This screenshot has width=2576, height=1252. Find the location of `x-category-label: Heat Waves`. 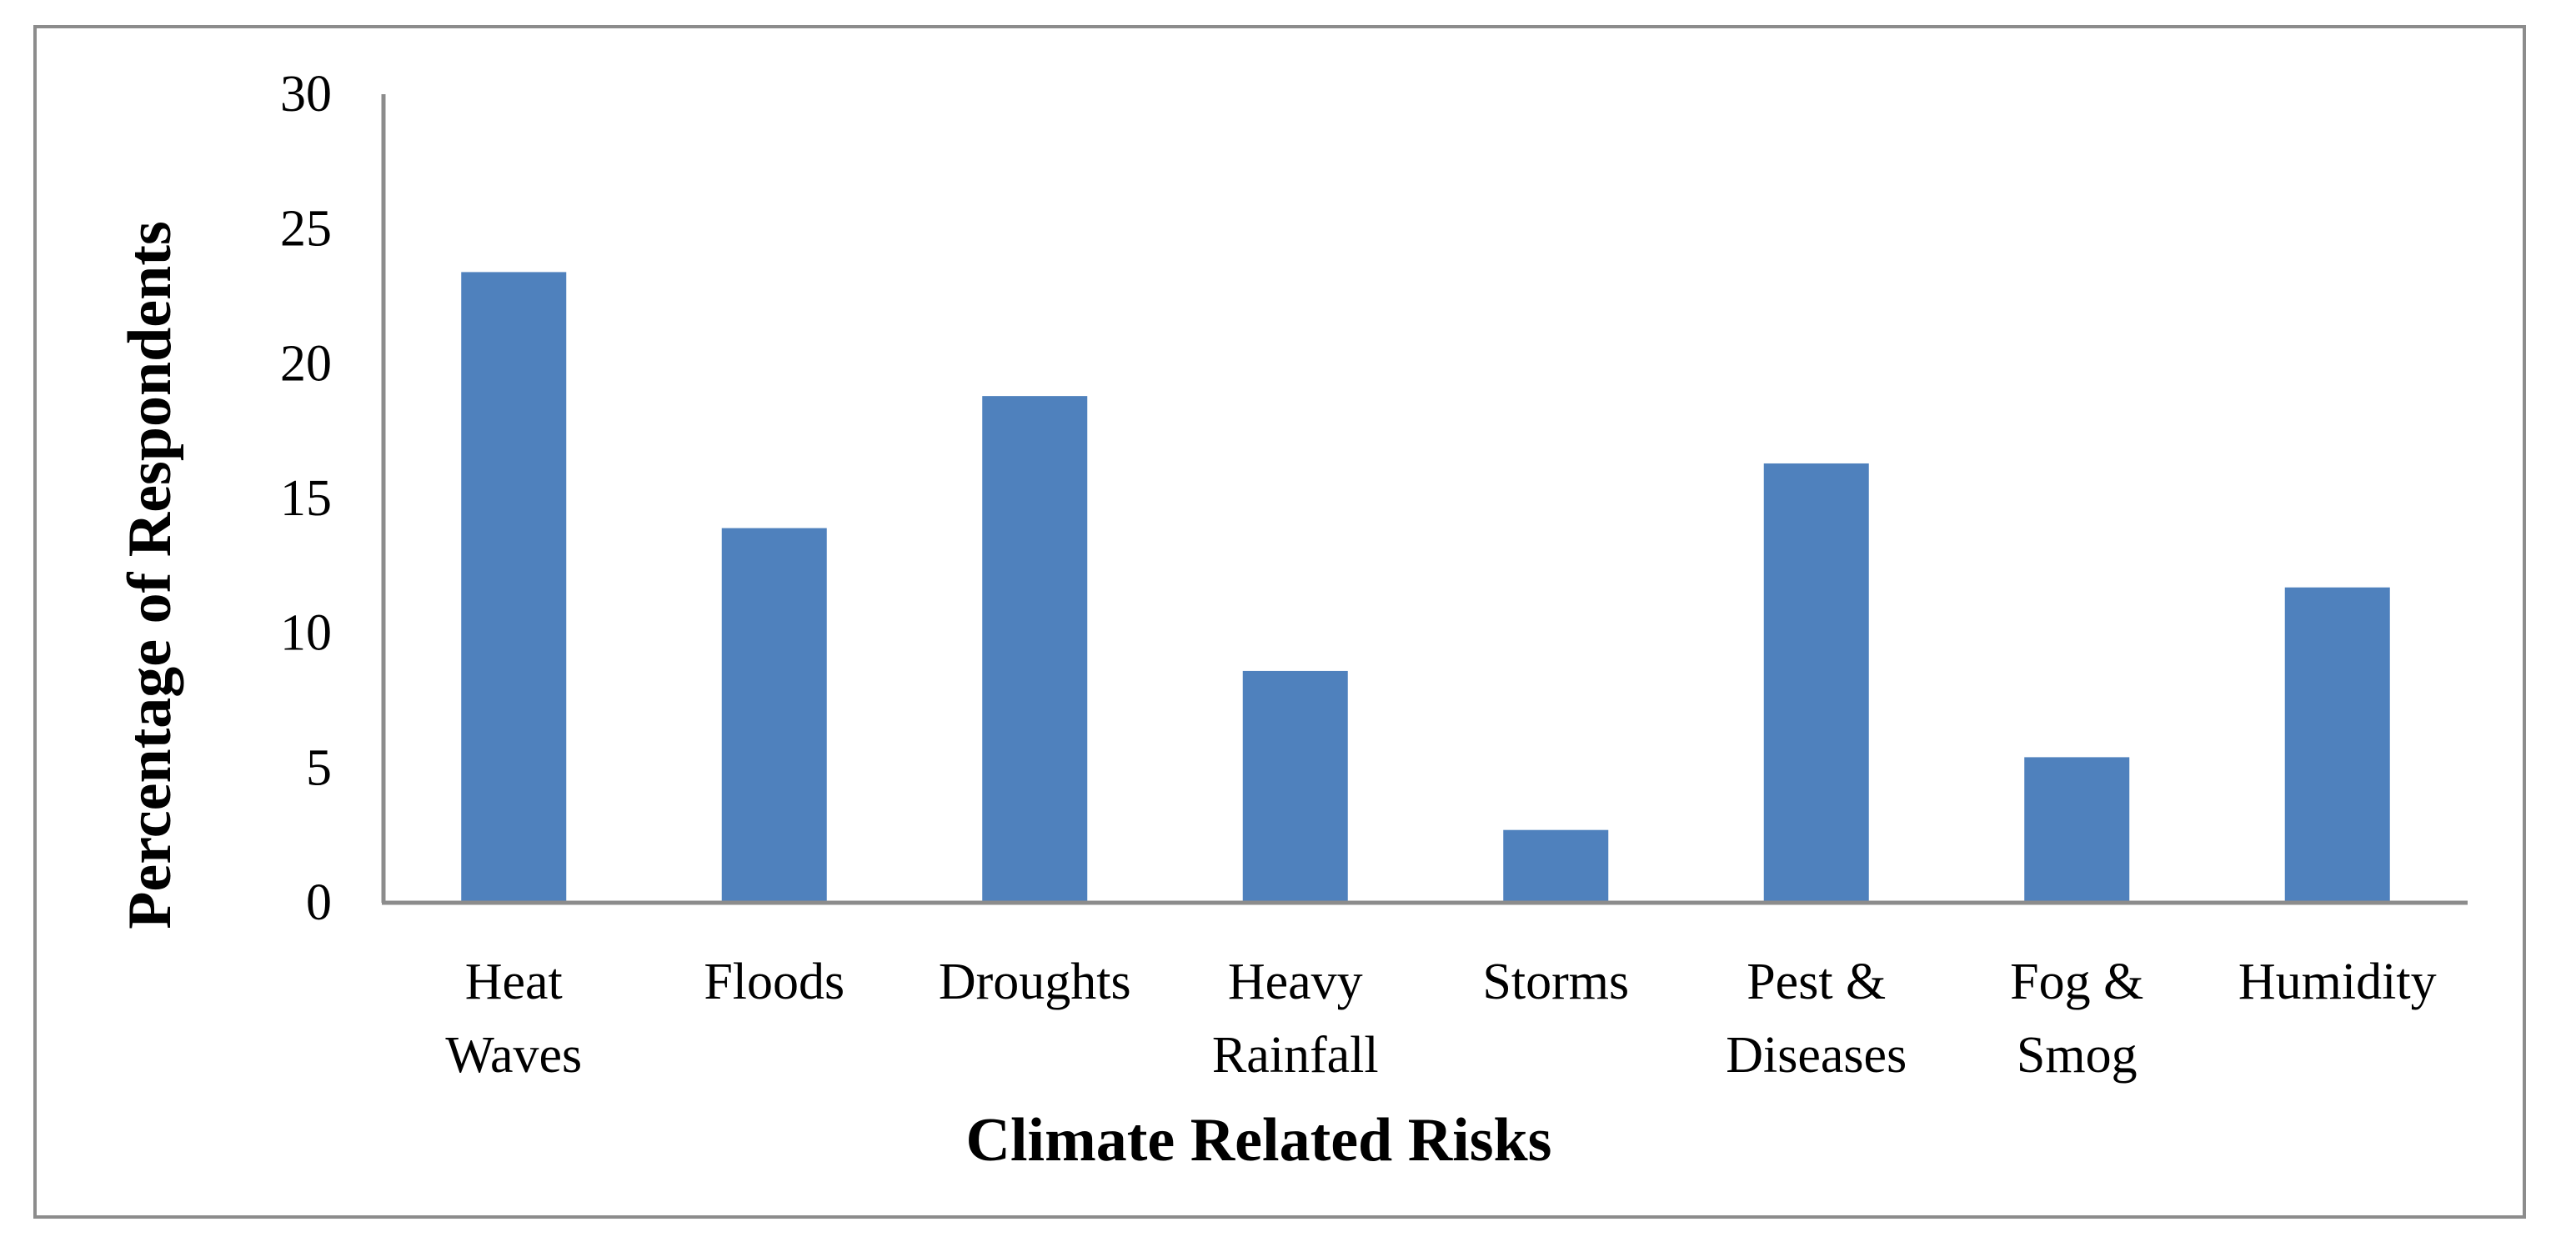

x-category-label: Heat Waves is located at coordinates (513, 1019).